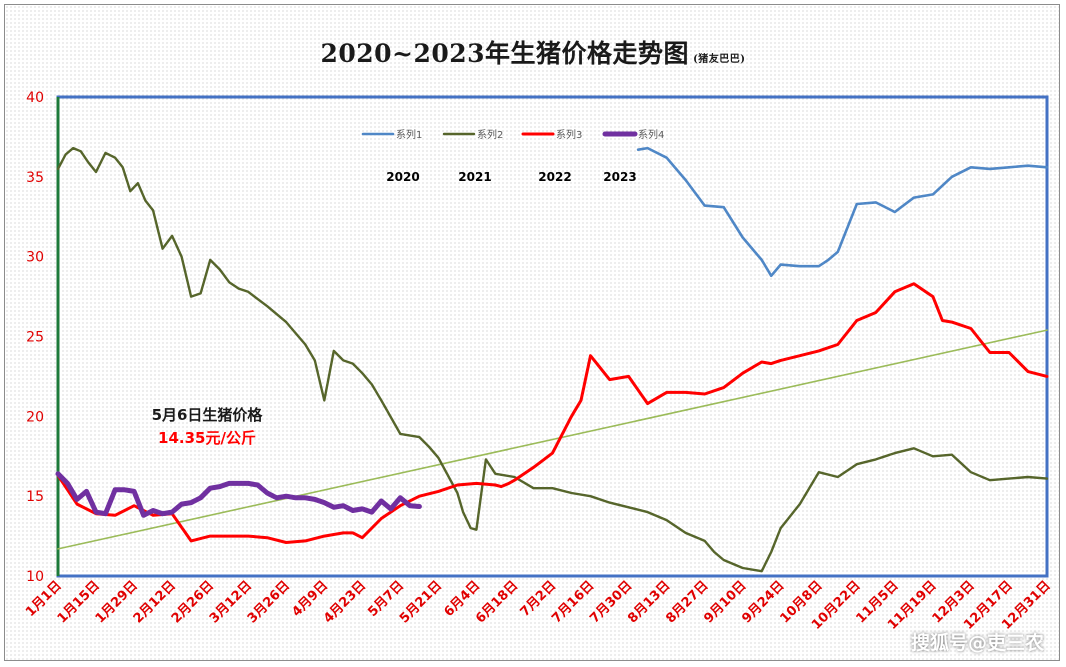  Describe the element at coordinates (569, 134) in the screenshot. I see `legend-label: 系列3` at that location.